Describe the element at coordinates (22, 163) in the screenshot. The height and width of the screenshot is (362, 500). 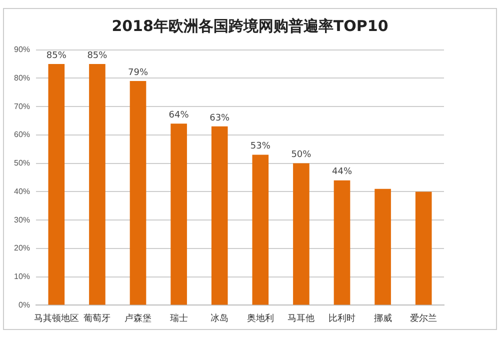
I see `y-tick-label: 50%` at that location.